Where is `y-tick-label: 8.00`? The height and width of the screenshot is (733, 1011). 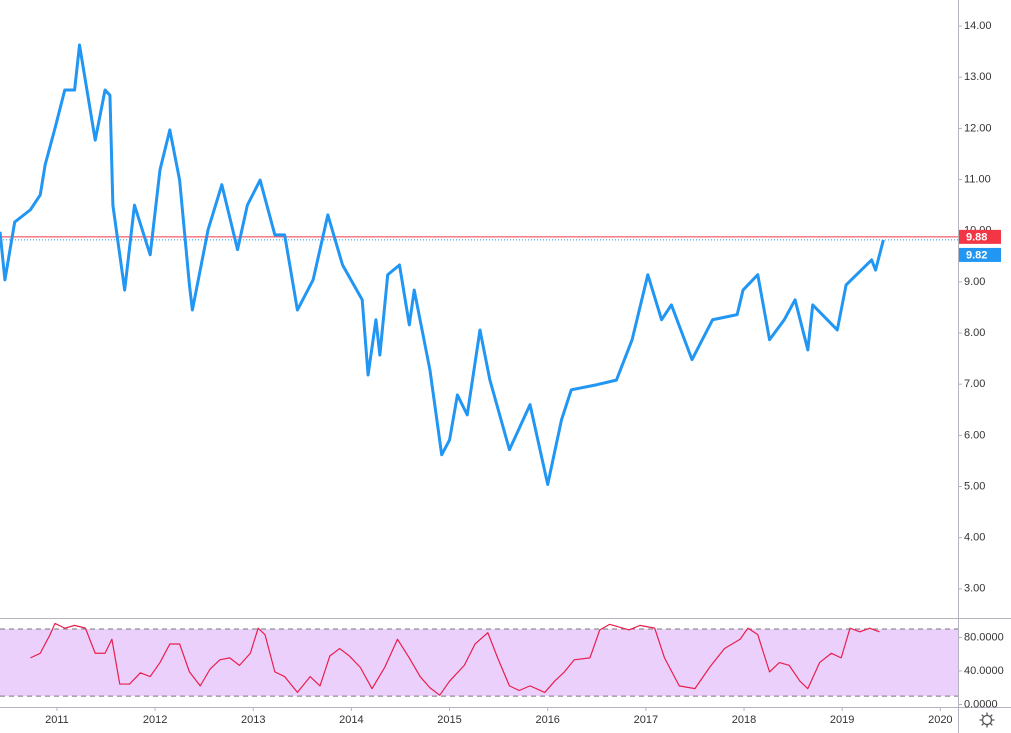 y-tick-label: 8.00 is located at coordinates (974, 333).